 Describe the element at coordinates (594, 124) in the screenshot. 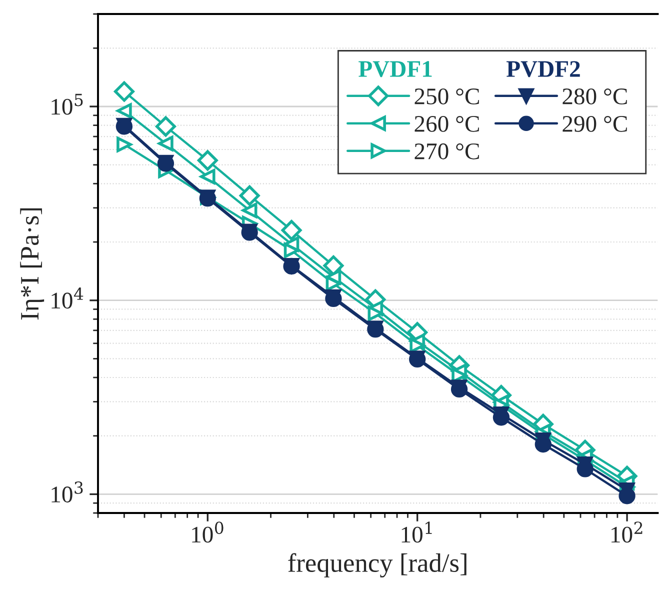

I see `legend-label: 290 °C` at that location.